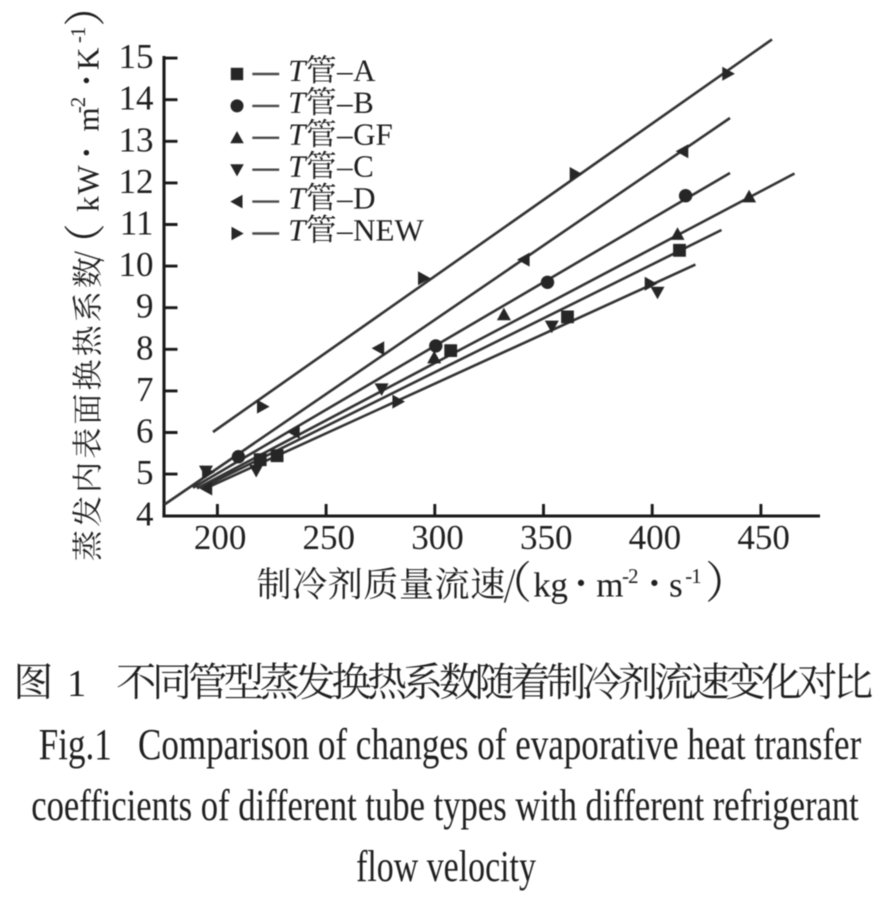 The height and width of the screenshot is (898, 892). Describe the element at coordinates (329, 537) in the screenshot. I see `svg-text: 250` at that location.